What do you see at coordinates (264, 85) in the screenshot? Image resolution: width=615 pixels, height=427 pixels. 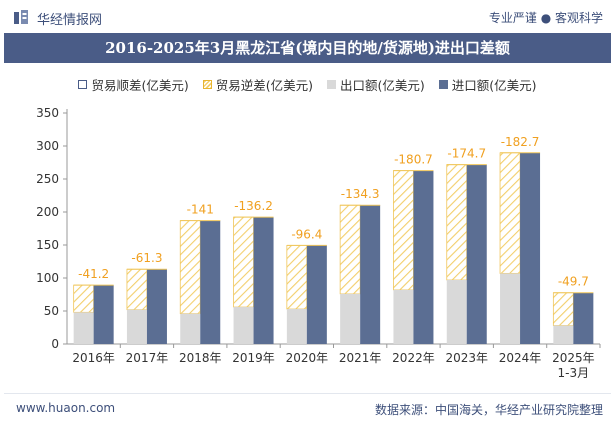 I see `legend-label-deficit: 贸易逆差(亿美元)` at bounding box center [264, 85].